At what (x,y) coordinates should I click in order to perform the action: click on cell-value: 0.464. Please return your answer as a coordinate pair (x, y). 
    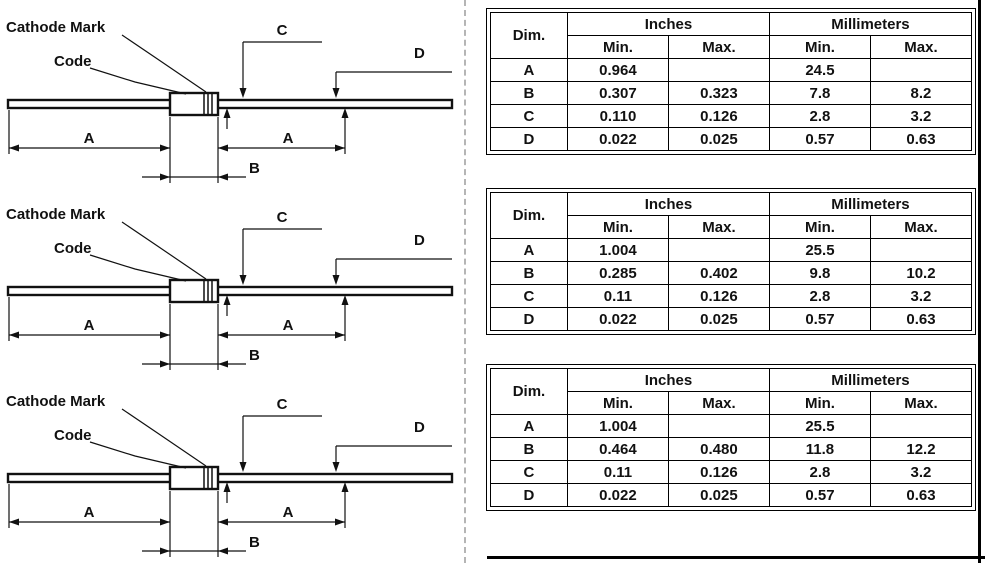
    Looking at the image, I should click on (617, 449).